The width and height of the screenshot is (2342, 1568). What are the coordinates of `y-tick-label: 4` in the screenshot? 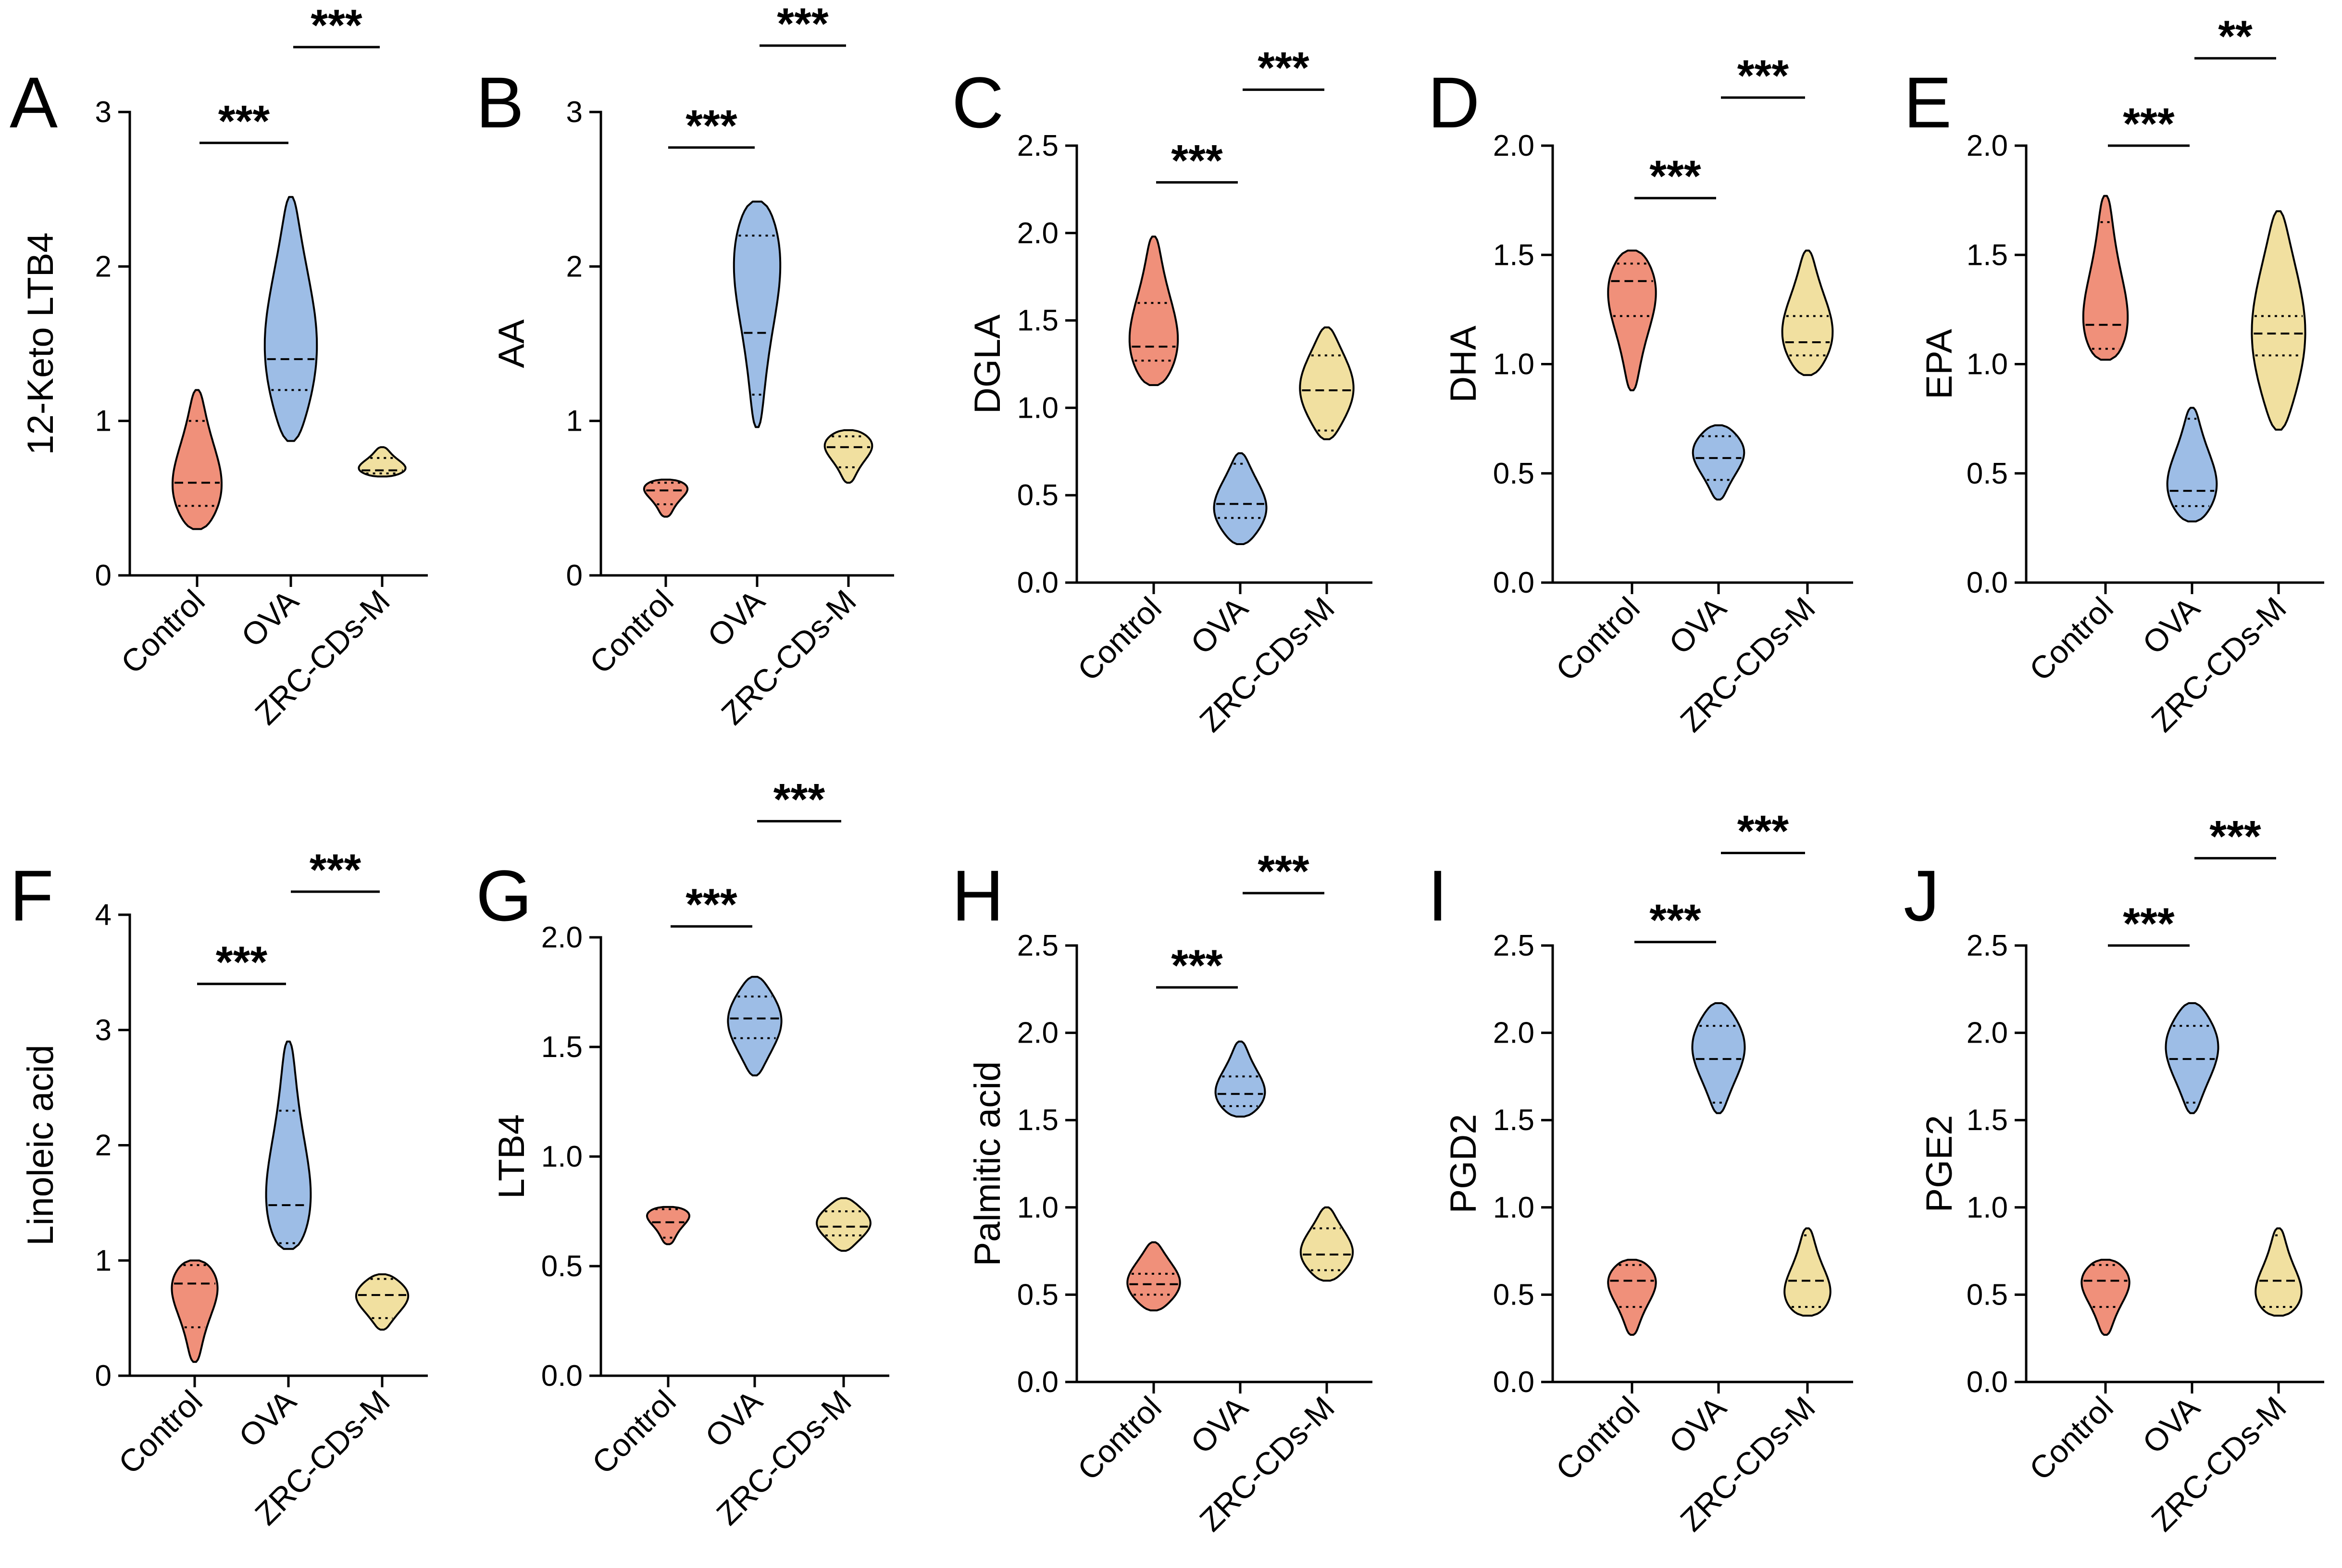 It's located at (103, 915).